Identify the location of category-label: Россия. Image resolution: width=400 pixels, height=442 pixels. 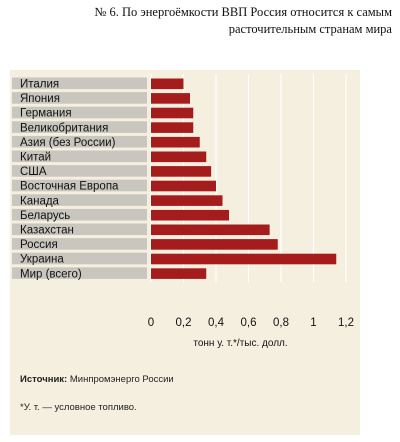
(39, 245).